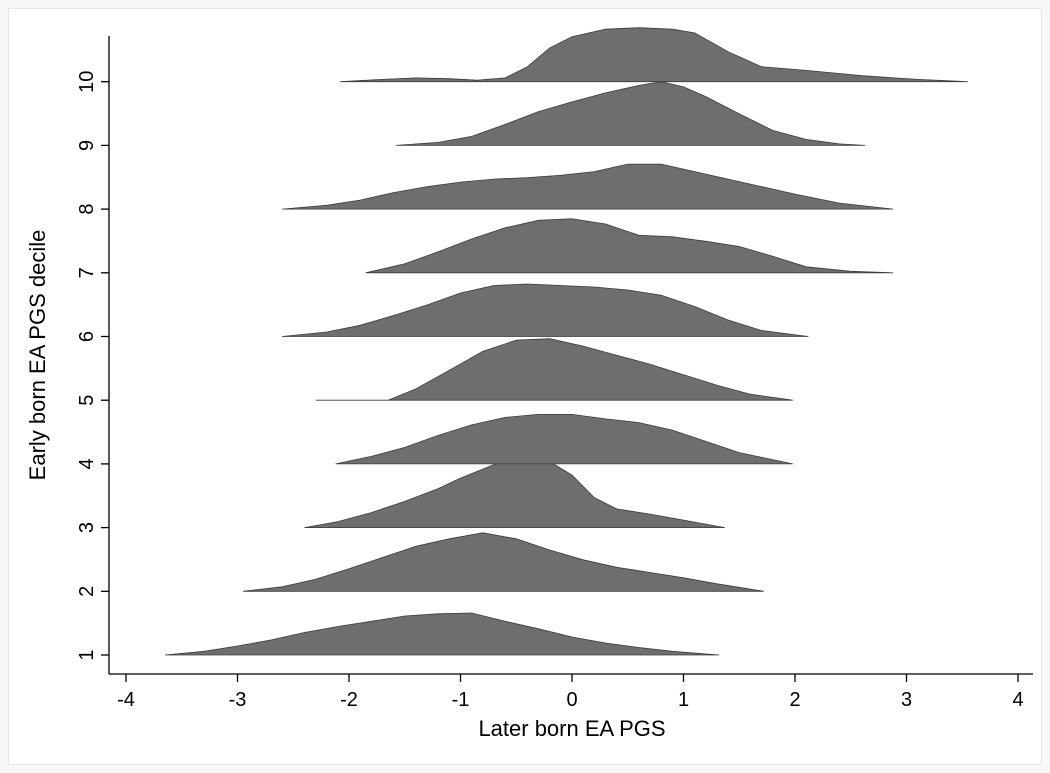 The image size is (1050, 773). Describe the element at coordinates (87, 272) in the screenshot. I see `y-tick-label: 7` at that location.